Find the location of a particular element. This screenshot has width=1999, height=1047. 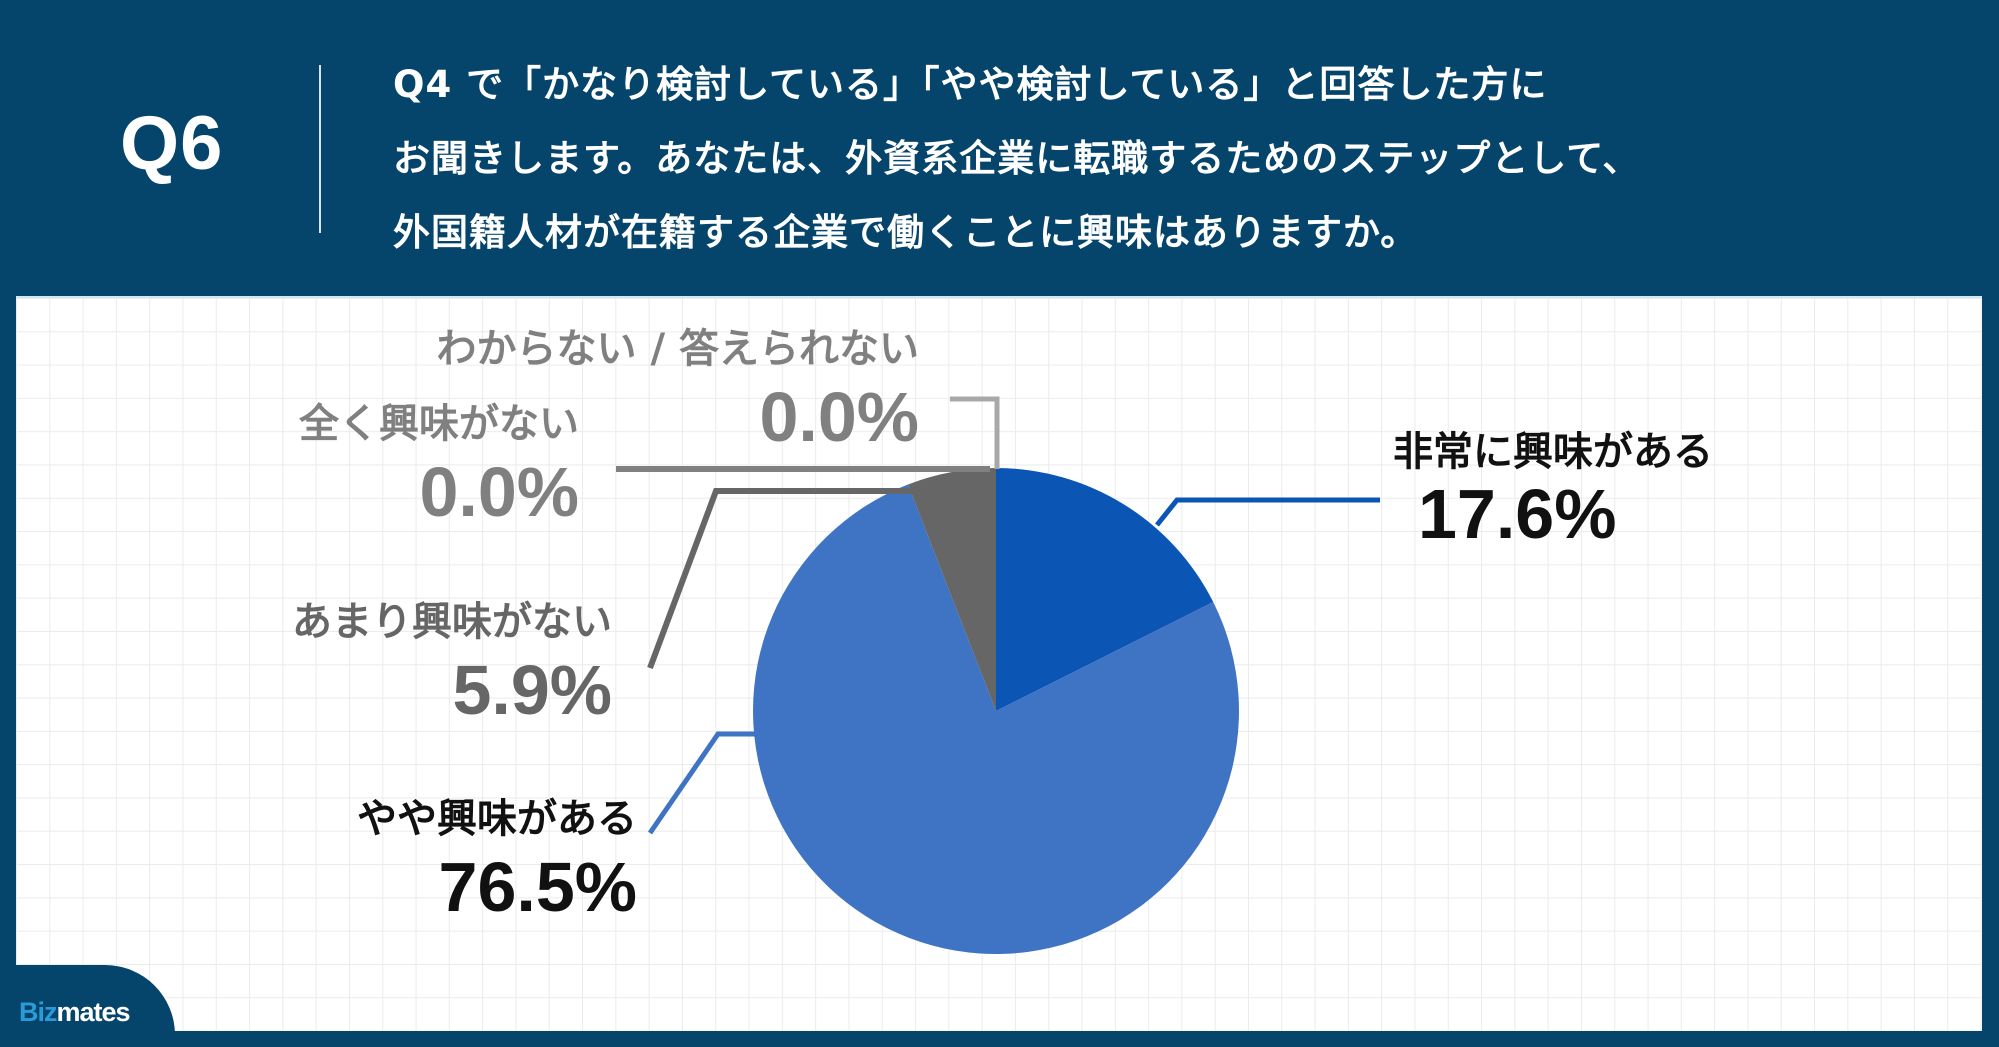

pie-slice-very-interested is located at coordinates (1105, 589).